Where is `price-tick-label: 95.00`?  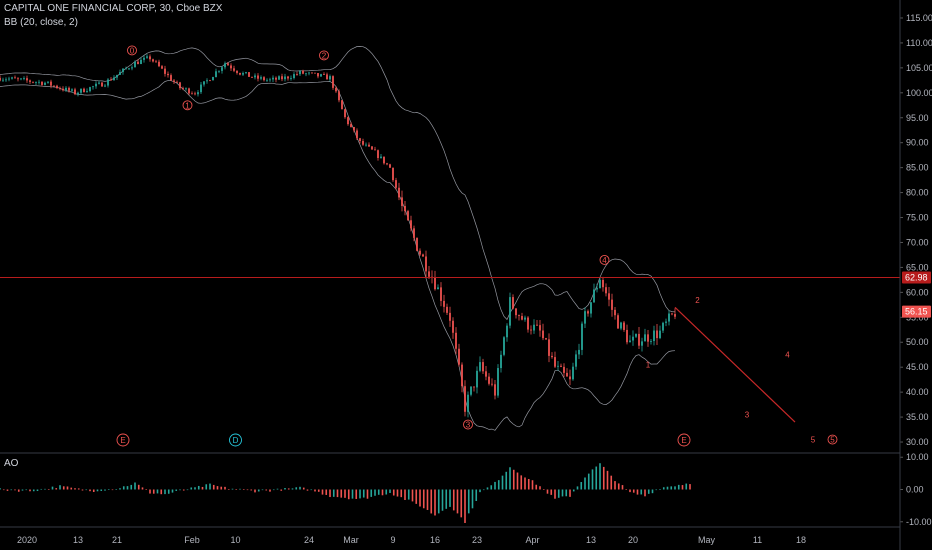
price-tick-label: 95.00 is located at coordinates (917, 118).